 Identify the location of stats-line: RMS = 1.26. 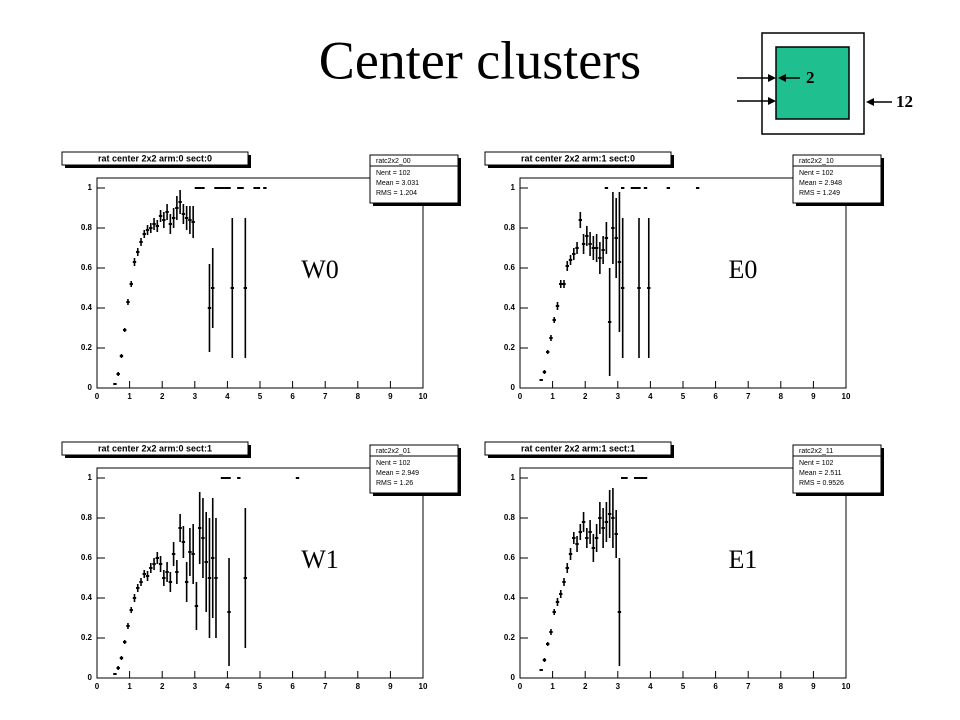
(394, 483).